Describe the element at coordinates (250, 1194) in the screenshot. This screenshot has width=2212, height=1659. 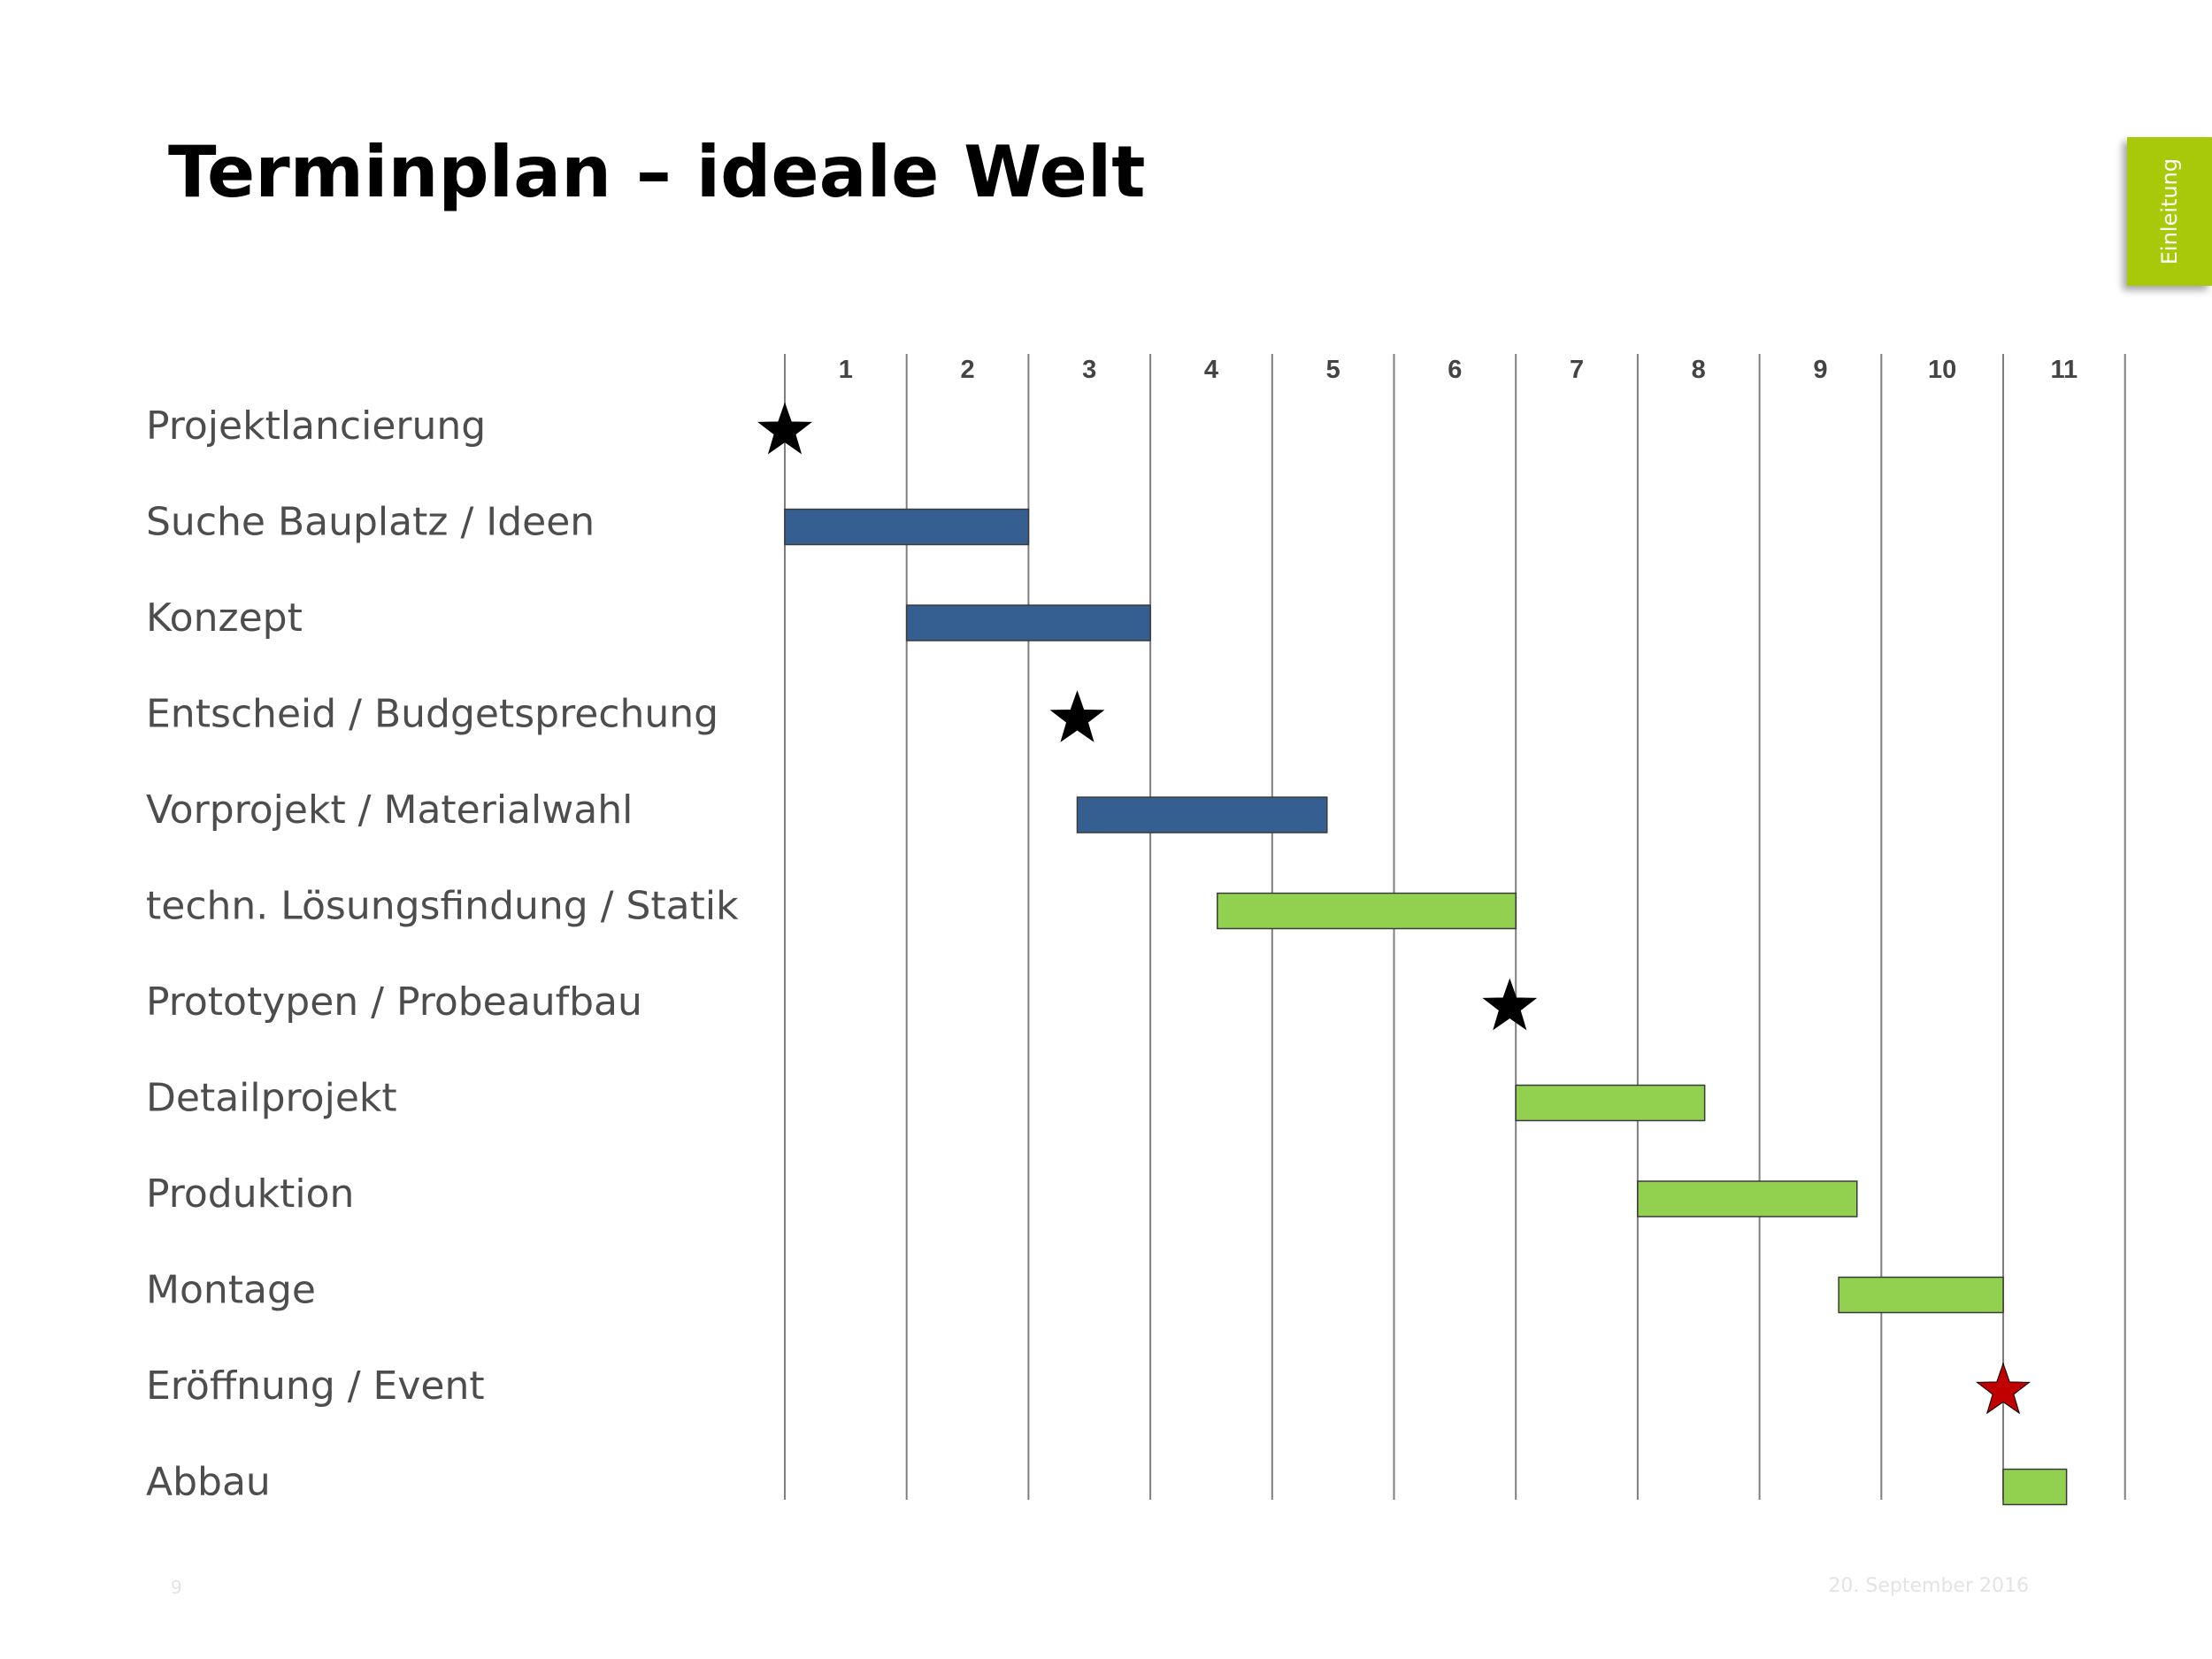
I see `task-label: Produktion` at that location.